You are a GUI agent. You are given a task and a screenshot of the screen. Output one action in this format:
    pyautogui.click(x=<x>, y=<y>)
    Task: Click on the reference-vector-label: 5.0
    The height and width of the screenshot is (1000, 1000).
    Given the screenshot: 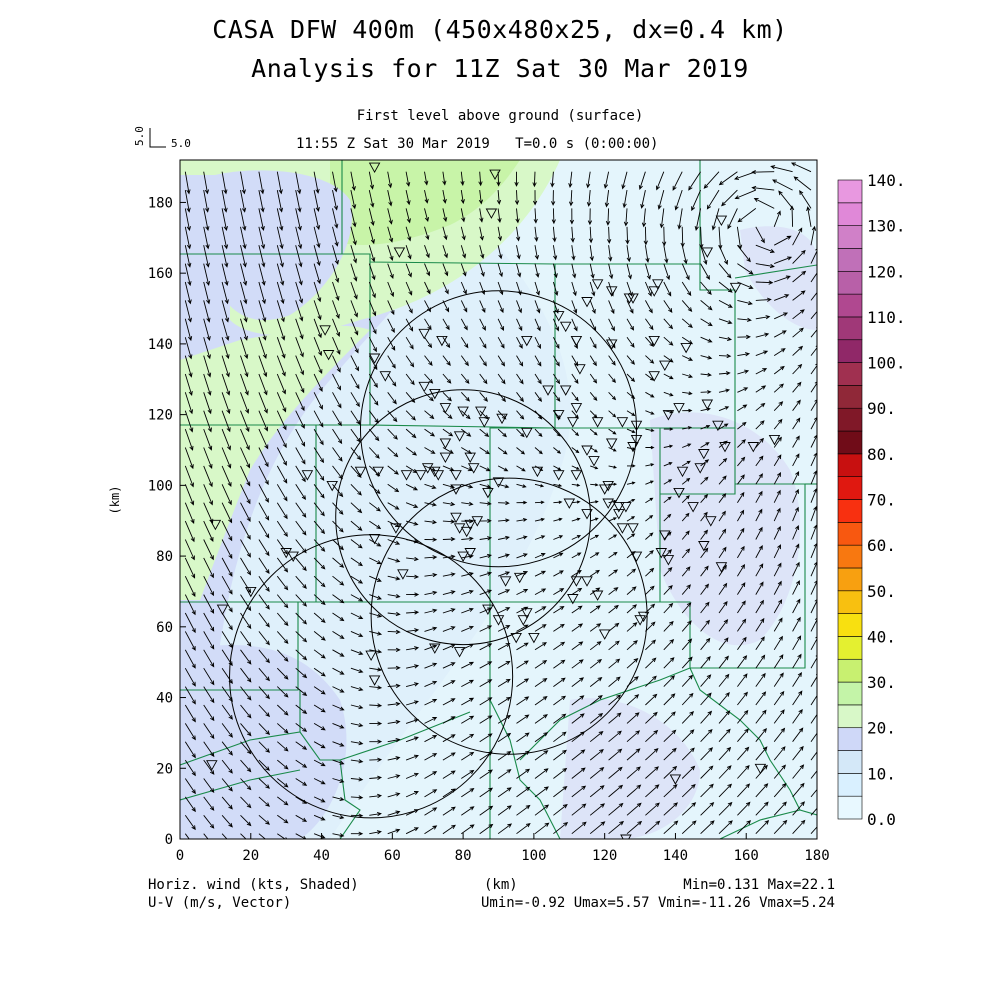 What is the action you would take?
    pyautogui.click(x=181, y=143)
    